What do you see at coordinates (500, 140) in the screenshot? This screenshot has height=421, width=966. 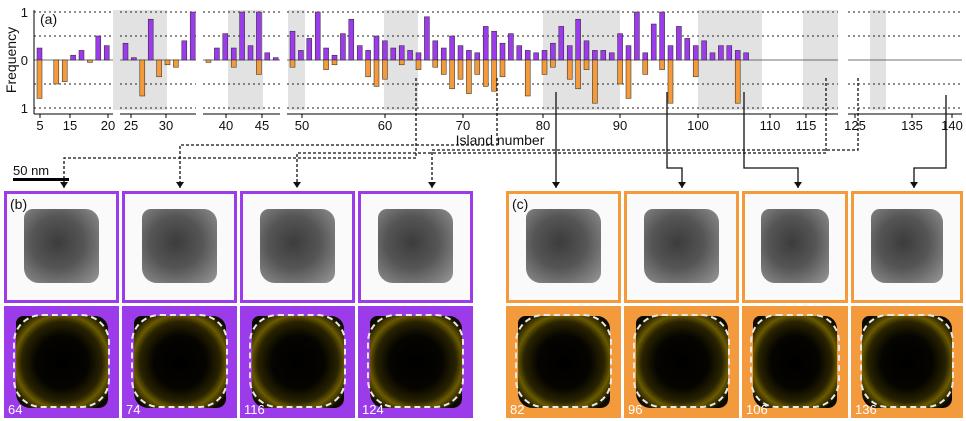 I see `x-axis-label: Island number` at bounding box center [500, 140].